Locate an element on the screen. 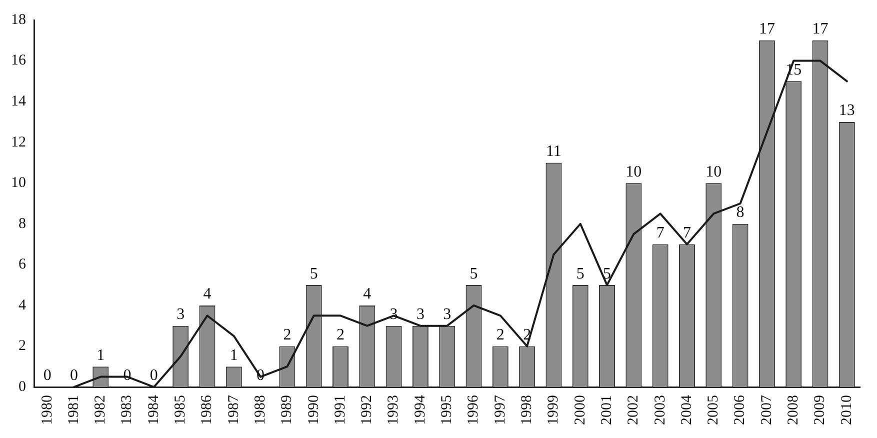 This screenshot has width=877, height=438. x-tick-label: 1993 is located at coordinates (394, 410).